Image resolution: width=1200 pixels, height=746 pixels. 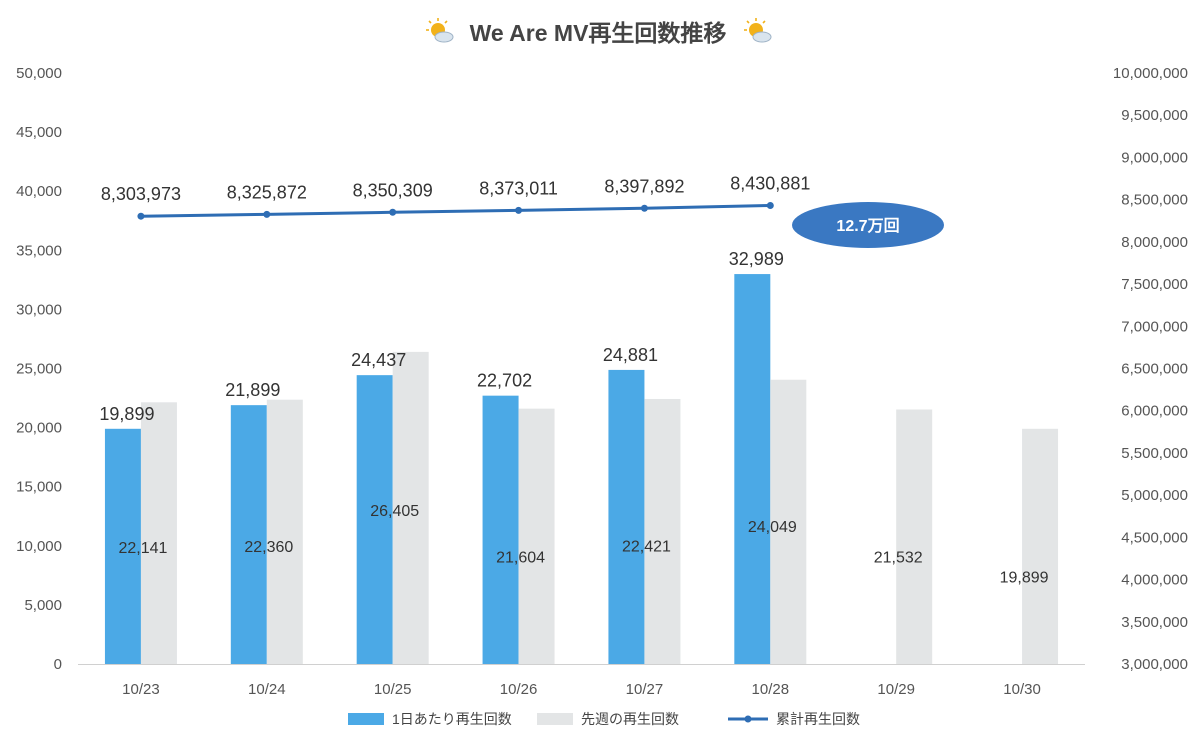 I want to click on y-left-tick-label: 0, so click(x=58, y=664).